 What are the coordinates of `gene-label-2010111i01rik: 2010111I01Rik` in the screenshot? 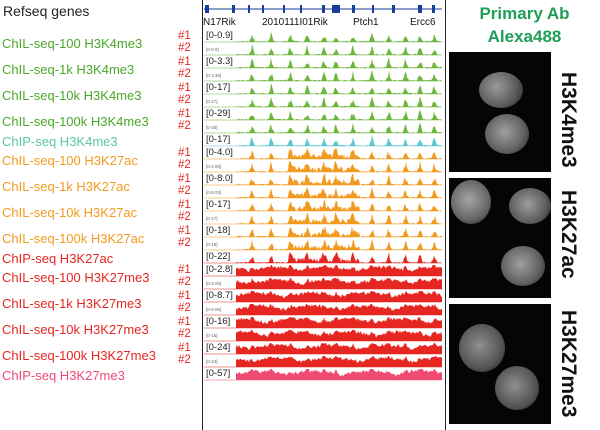 It's located at (295, 22).